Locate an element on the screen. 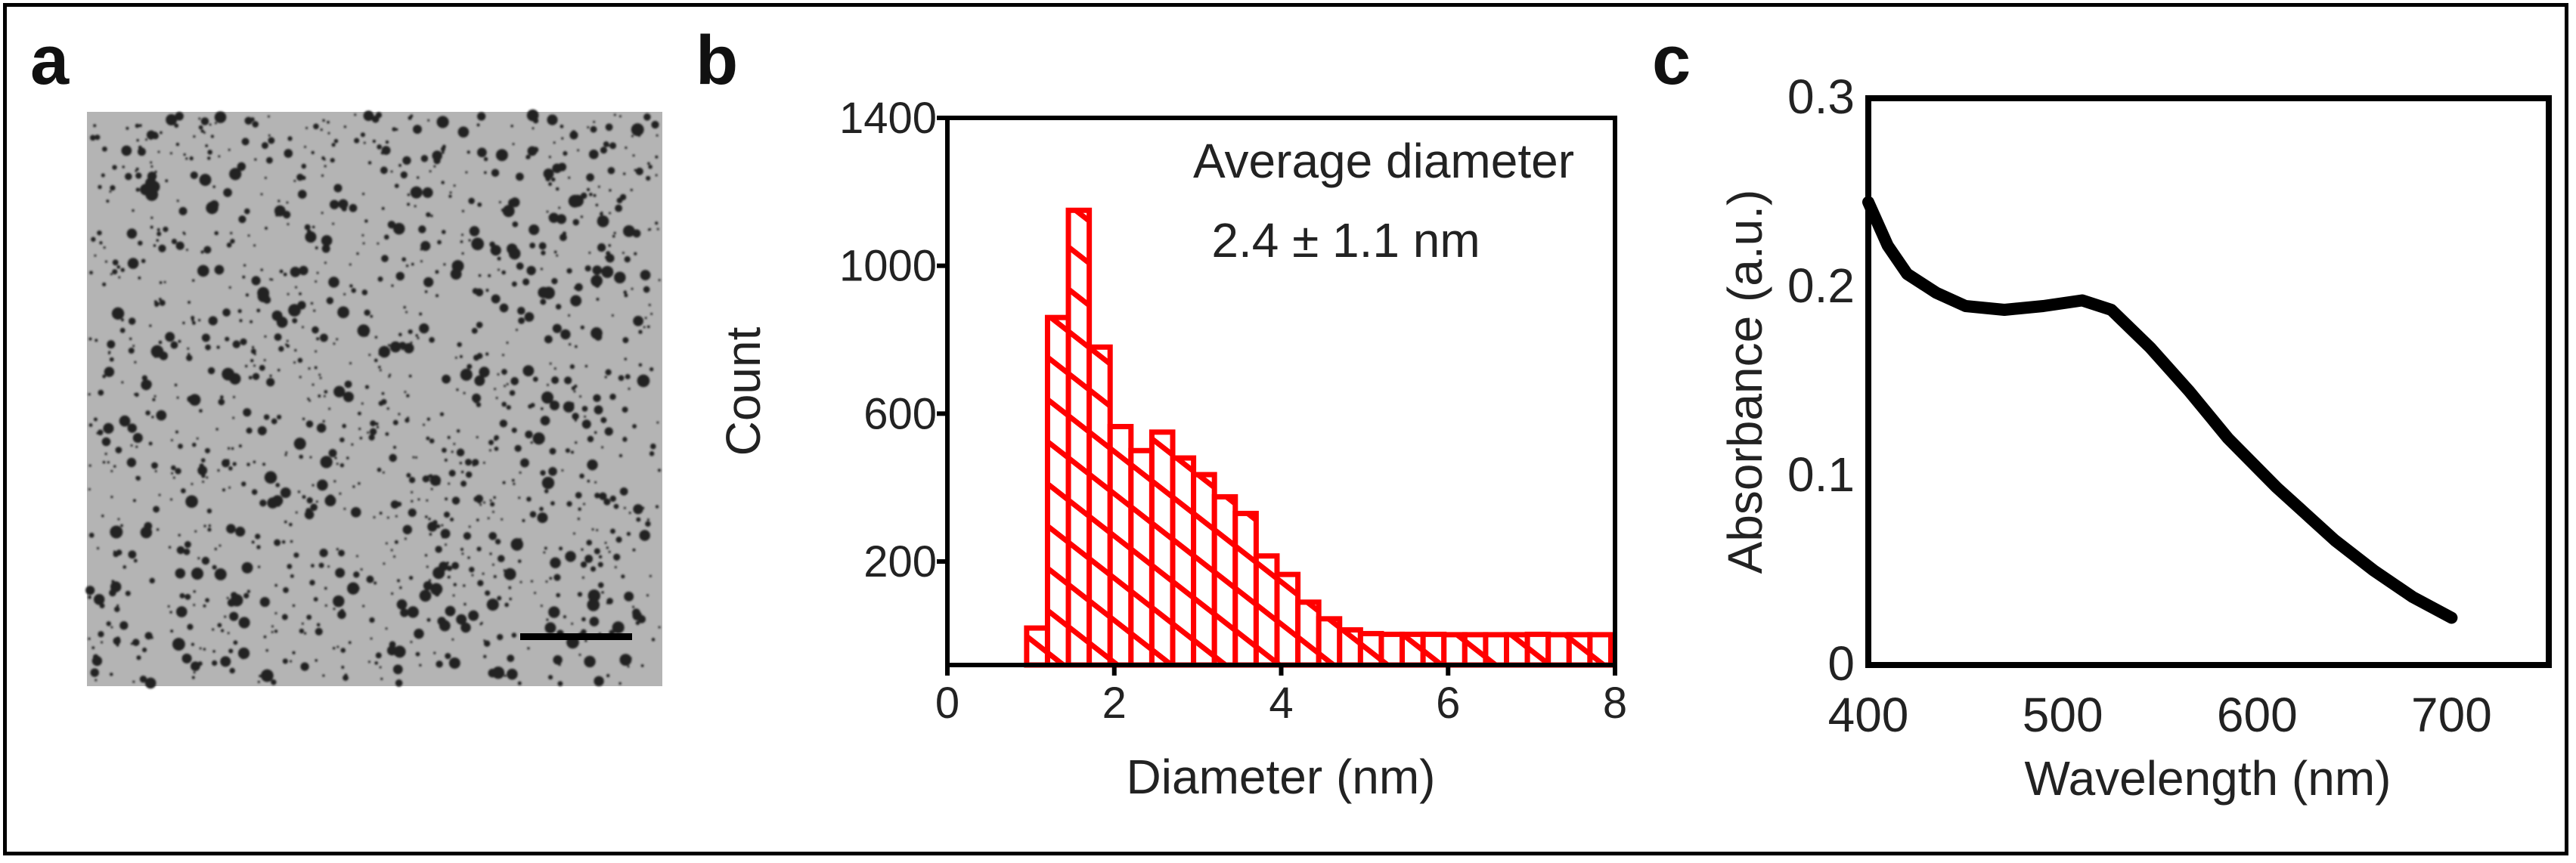 The height and width of the screenshot is (863, 2576). histogram-bar is located at coordinates (1141, 557).